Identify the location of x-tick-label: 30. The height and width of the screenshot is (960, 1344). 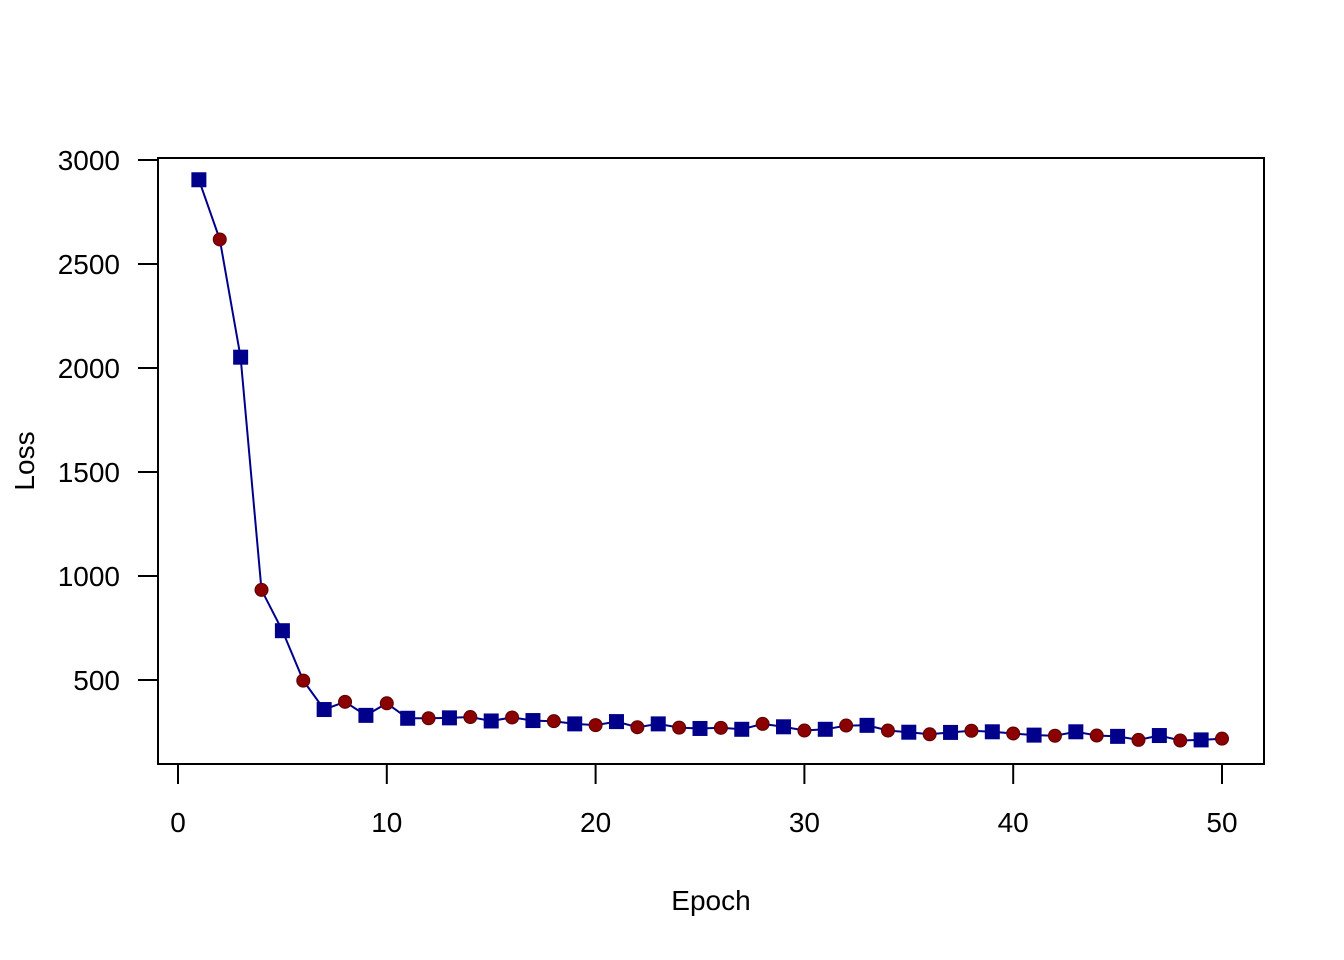
(804, 822).